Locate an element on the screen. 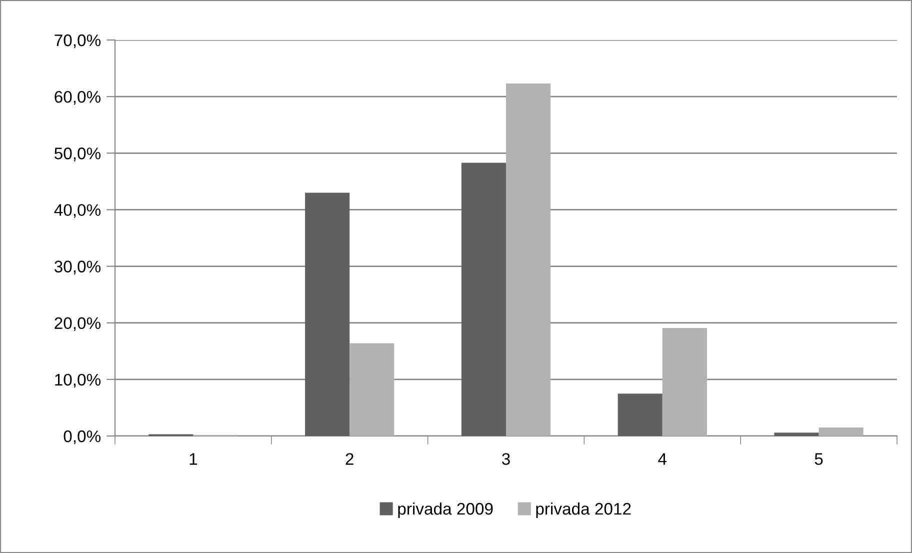  y-tick-label: 70,0% is located at coordinates (77, 41).